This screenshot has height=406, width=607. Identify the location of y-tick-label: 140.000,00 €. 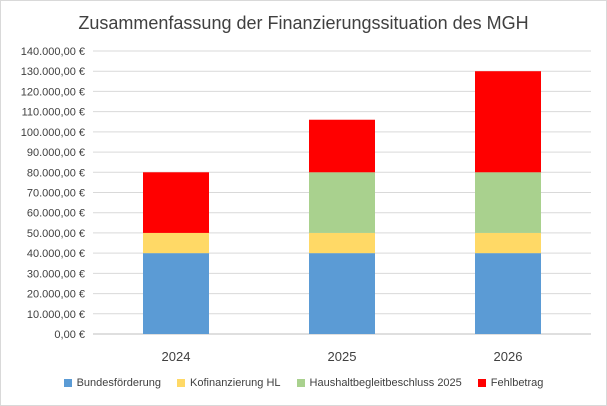
(53, 52).